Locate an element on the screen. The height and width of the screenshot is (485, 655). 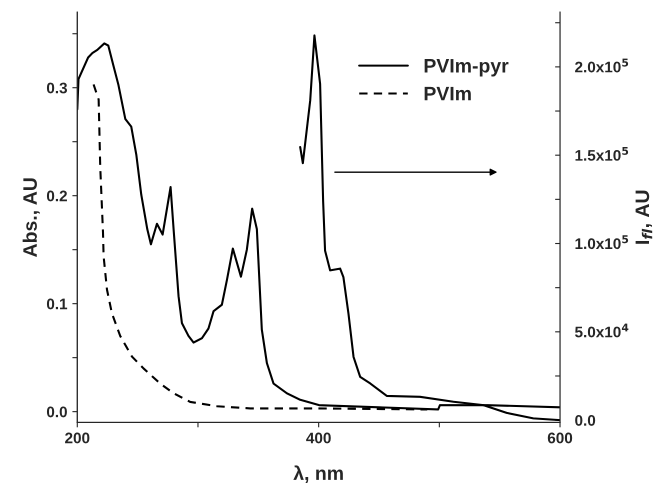
x-axis-title: λ, nm is located at coordinates (318, 474).